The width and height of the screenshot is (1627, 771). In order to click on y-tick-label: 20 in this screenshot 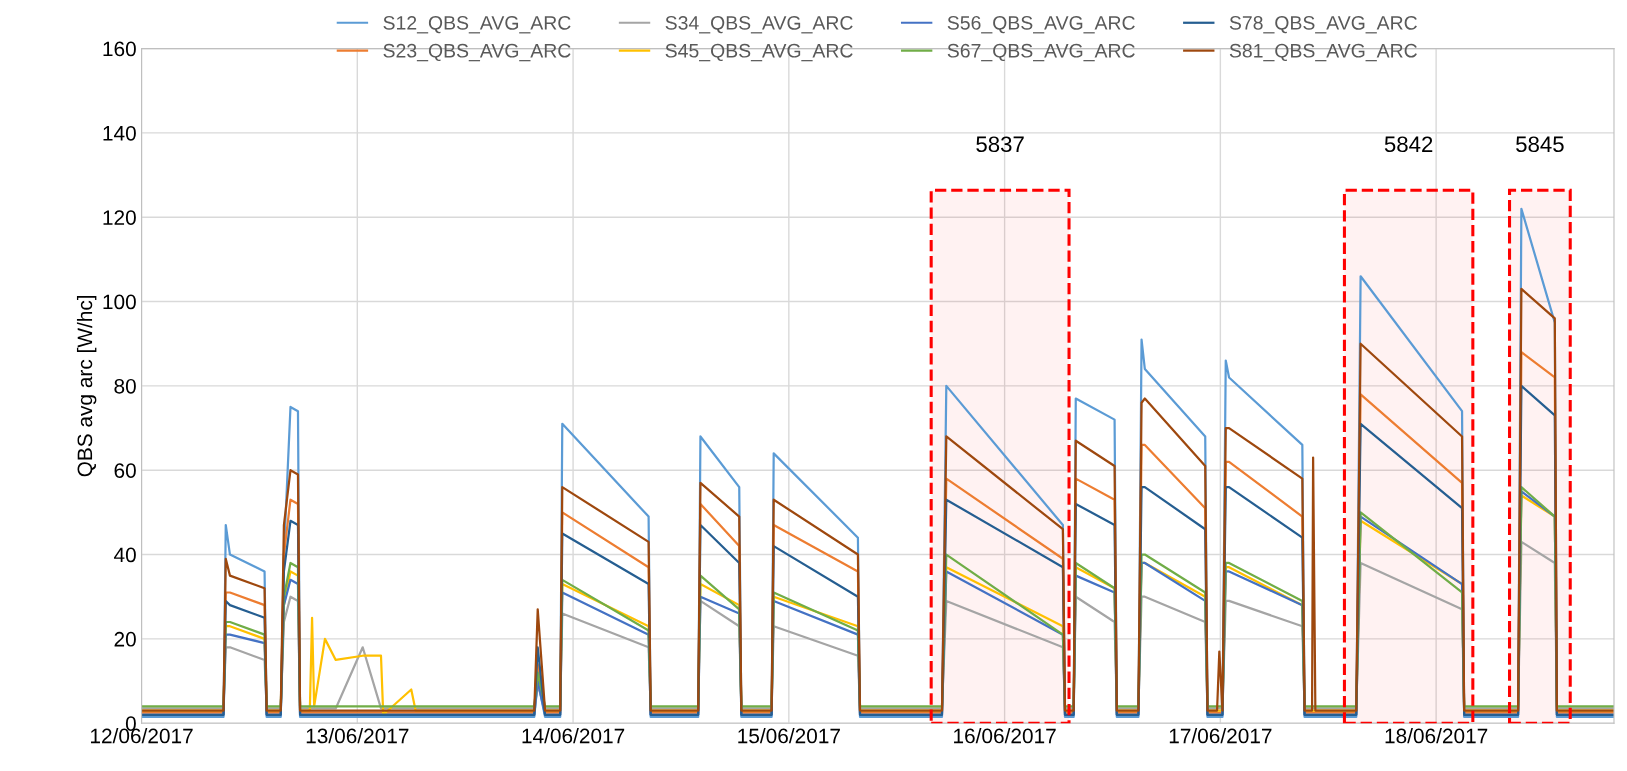, I will do `click(125, 639)`.